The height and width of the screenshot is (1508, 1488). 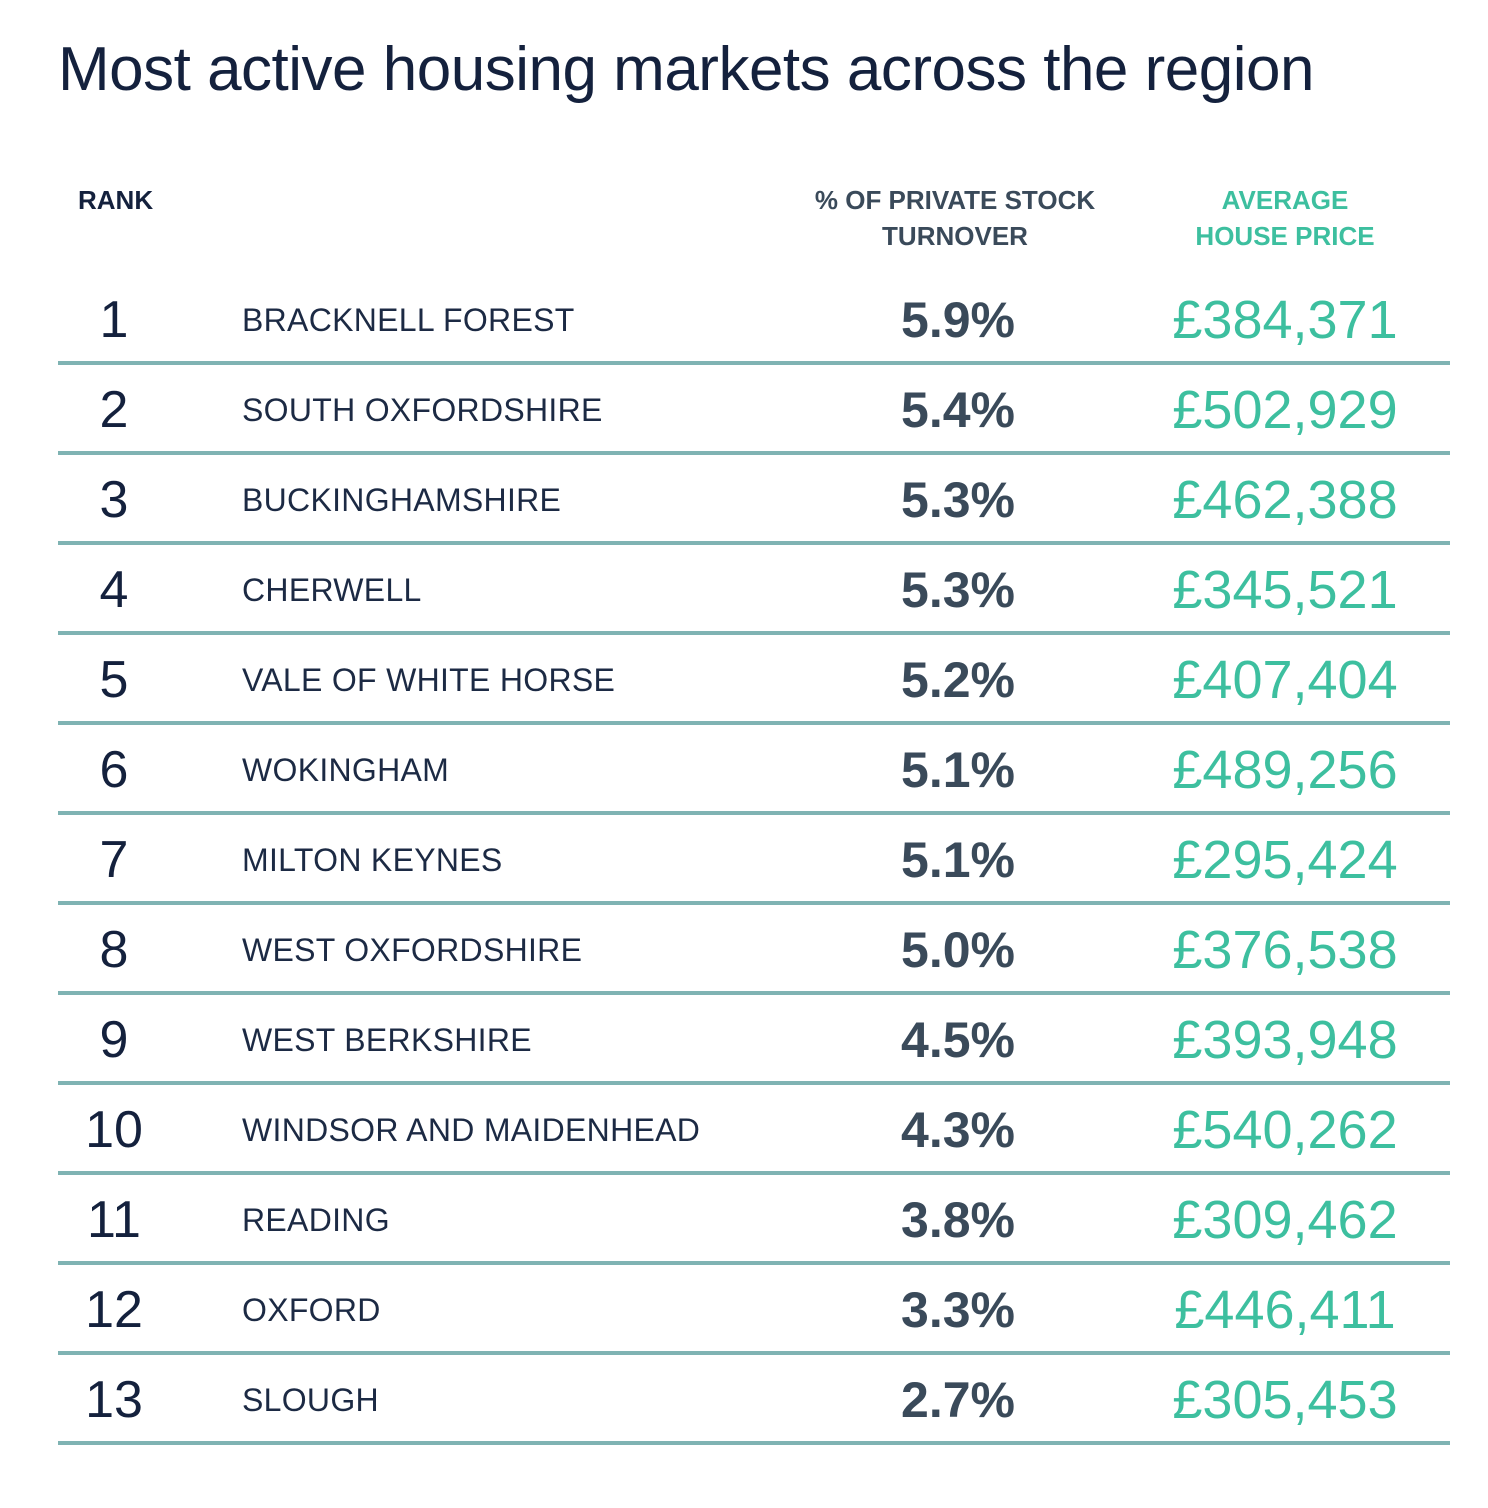 What do you see at coordinates (754, 1130) in the screenshot?
I see `table-row: 10 WINDSOR AND MAIDENHEAD 4.3% £540,262` at bounding box center [754, 1130].